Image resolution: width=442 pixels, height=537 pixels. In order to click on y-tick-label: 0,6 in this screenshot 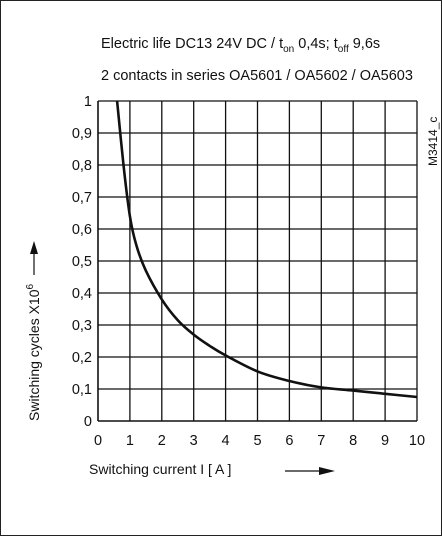, I will do `click(82, 230)`.